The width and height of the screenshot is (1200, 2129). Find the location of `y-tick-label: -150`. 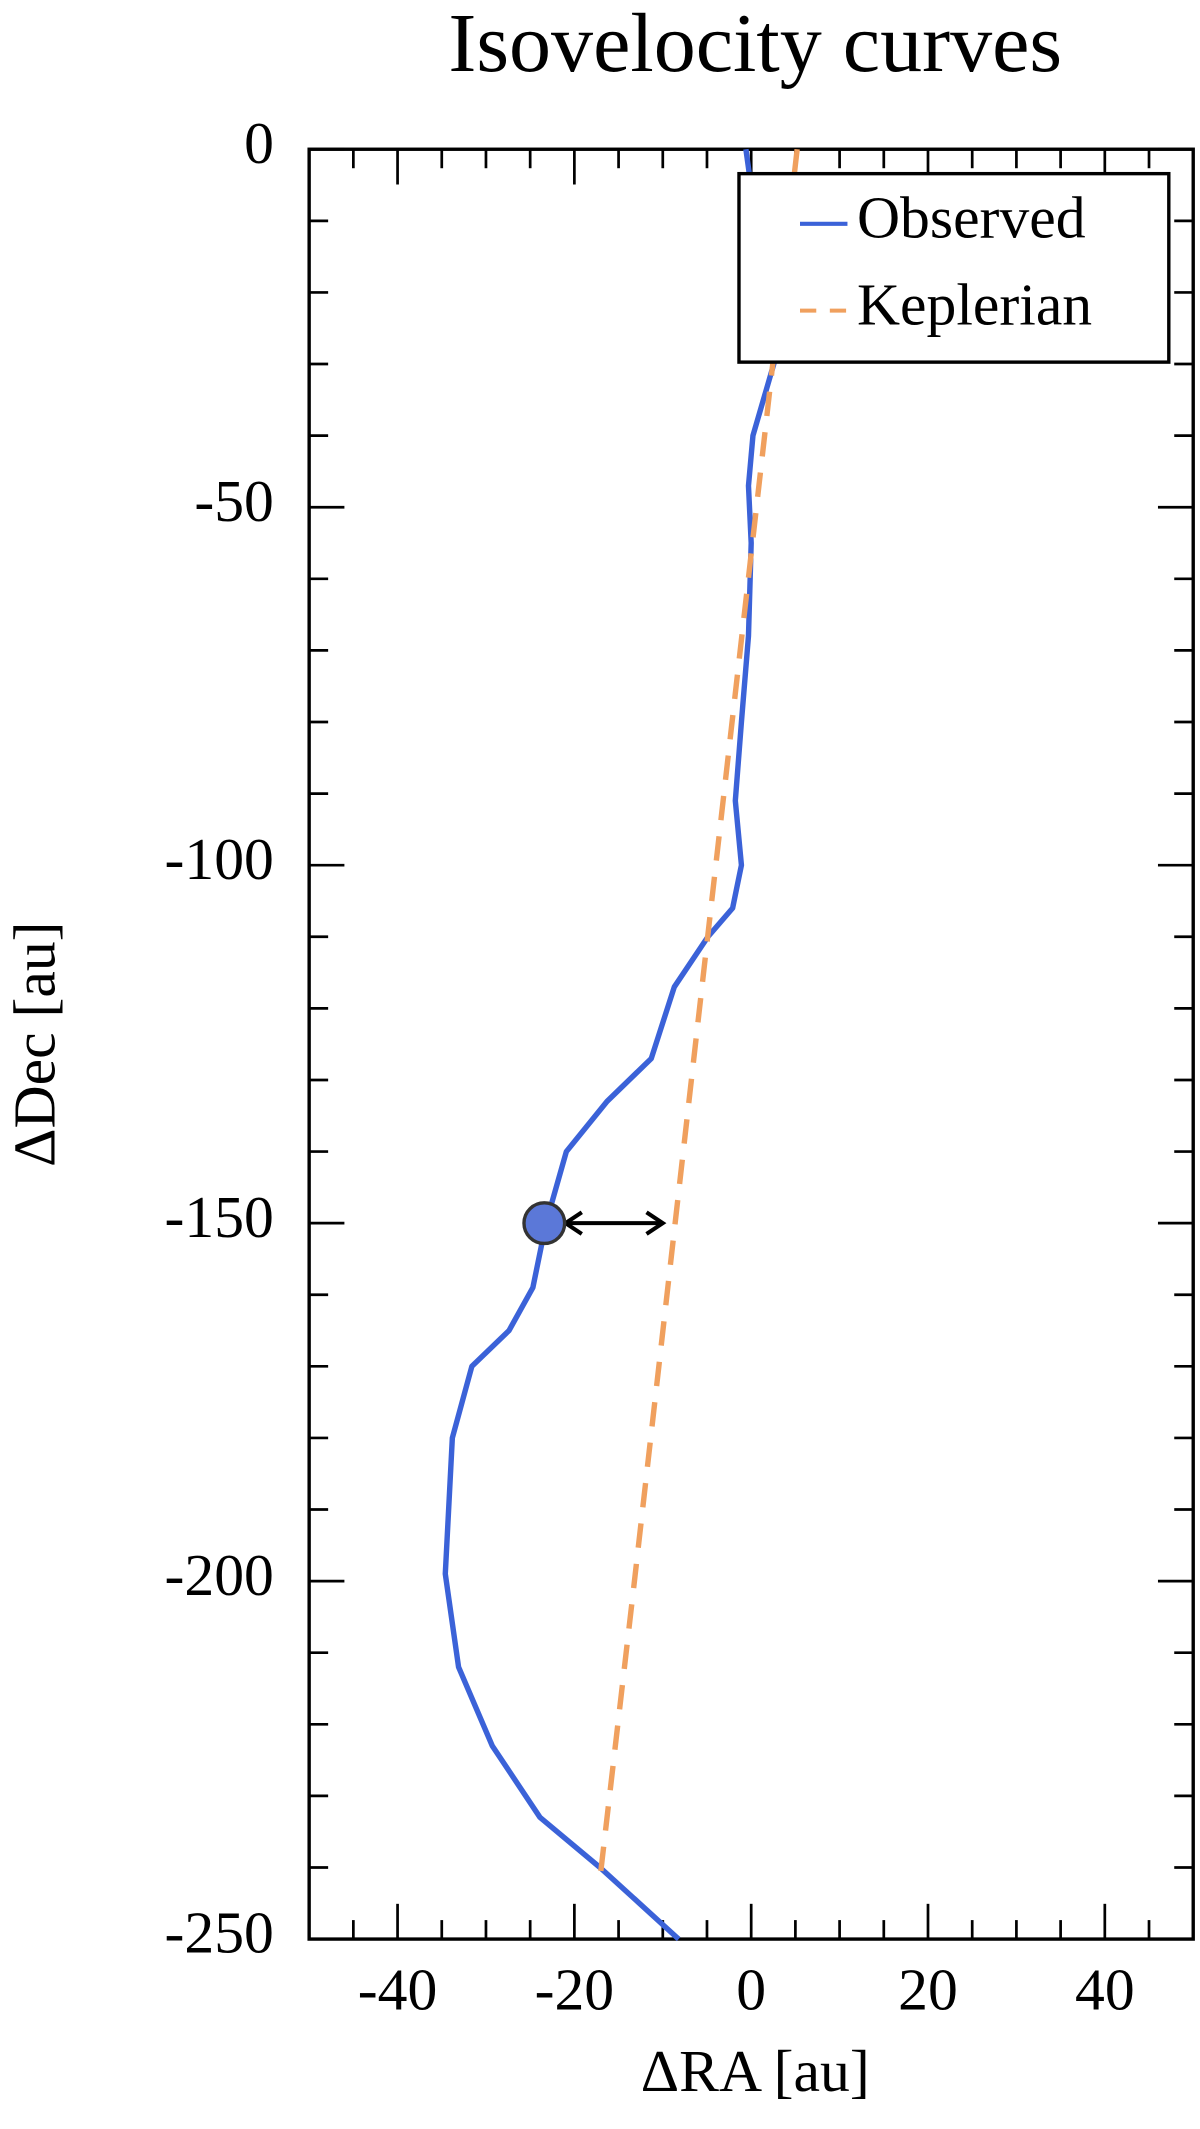

y-tick-label: -150 is located at coordinates (219, 1217).